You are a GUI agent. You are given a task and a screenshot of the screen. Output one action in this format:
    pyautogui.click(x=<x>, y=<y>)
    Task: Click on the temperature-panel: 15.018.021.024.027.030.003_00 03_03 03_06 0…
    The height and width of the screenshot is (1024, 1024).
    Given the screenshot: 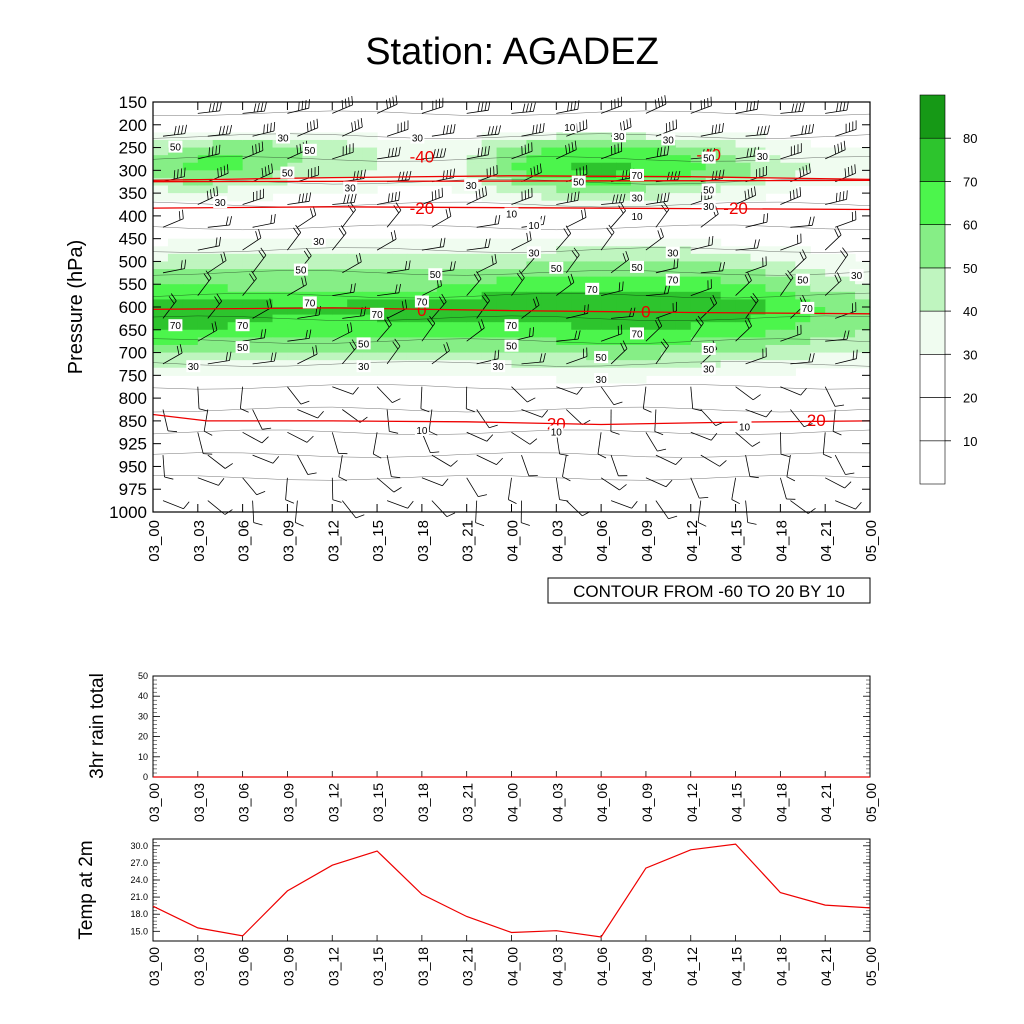 What is the action you would take?
    pyautogui.click(x=477, y=912)
    